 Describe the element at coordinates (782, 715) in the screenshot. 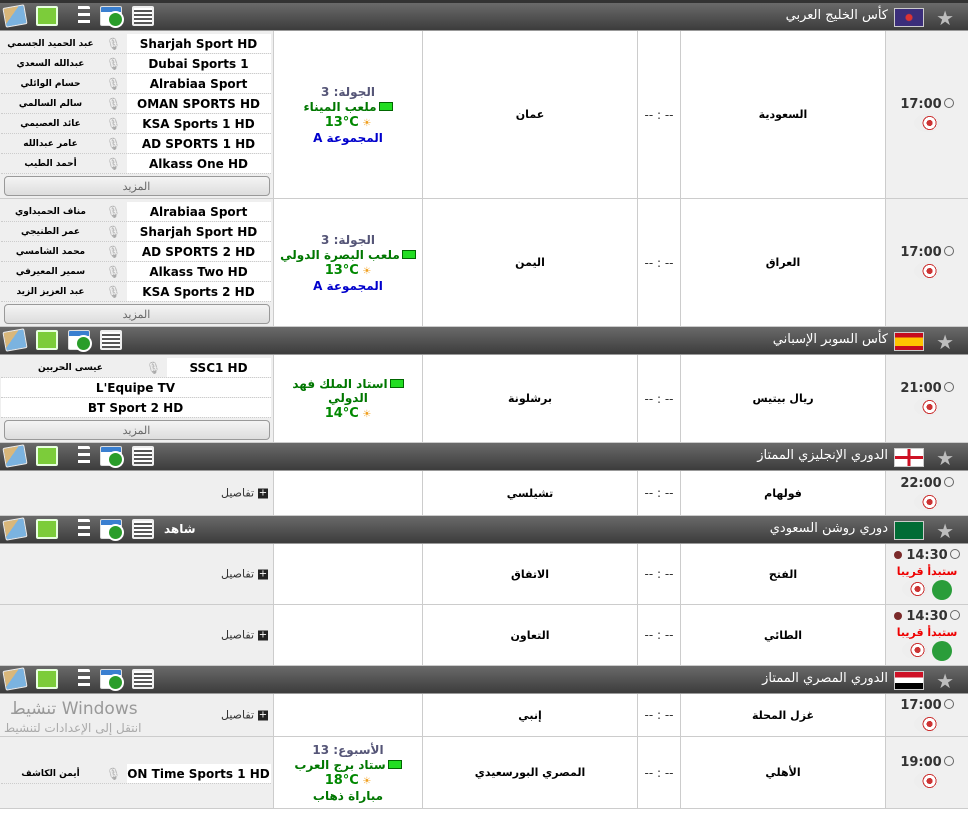

I see `home-team: غزل المحلة` at that location.